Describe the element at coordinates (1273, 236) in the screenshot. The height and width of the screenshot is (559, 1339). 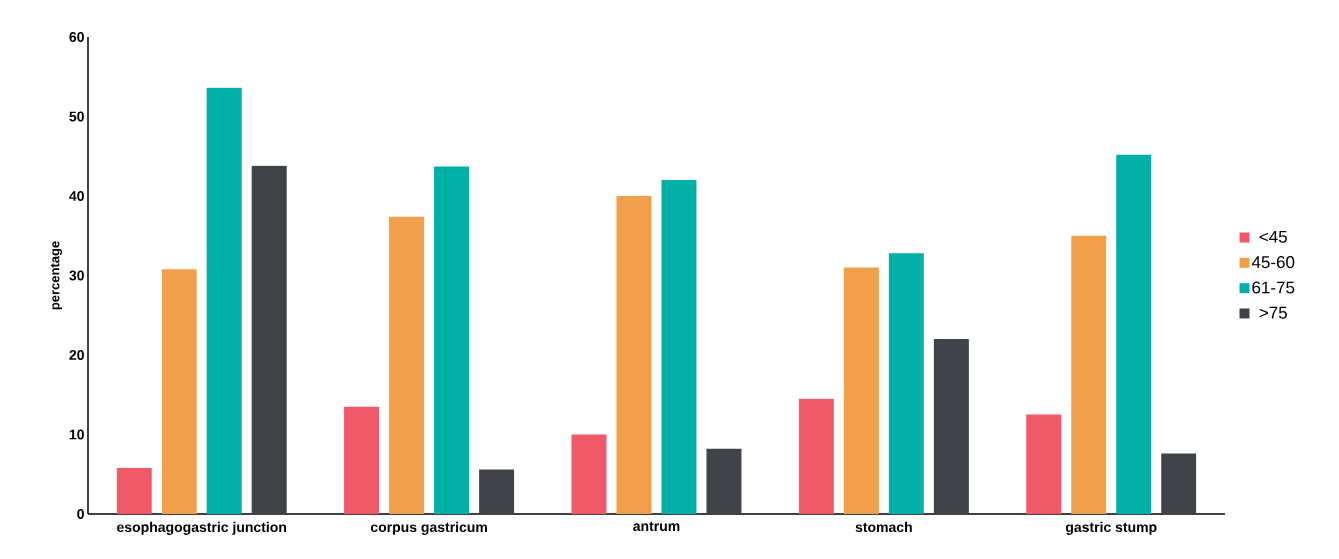
I see `legend-label: <45` at that location.